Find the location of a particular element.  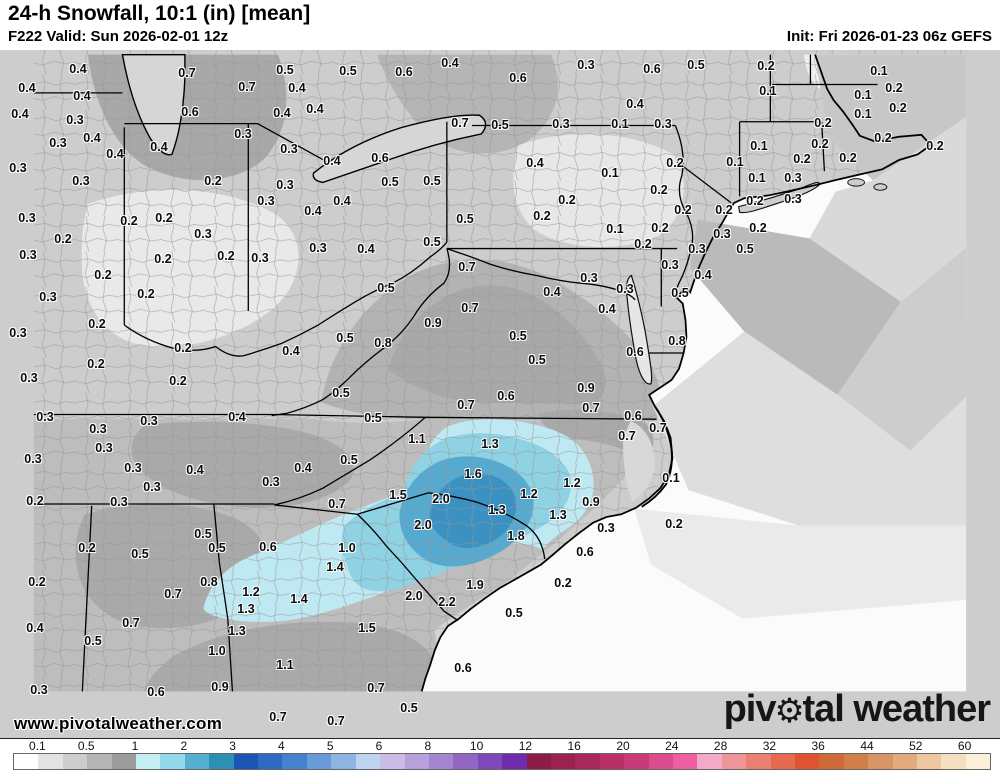

pamlico-sound is located at coordinates (639, 461).